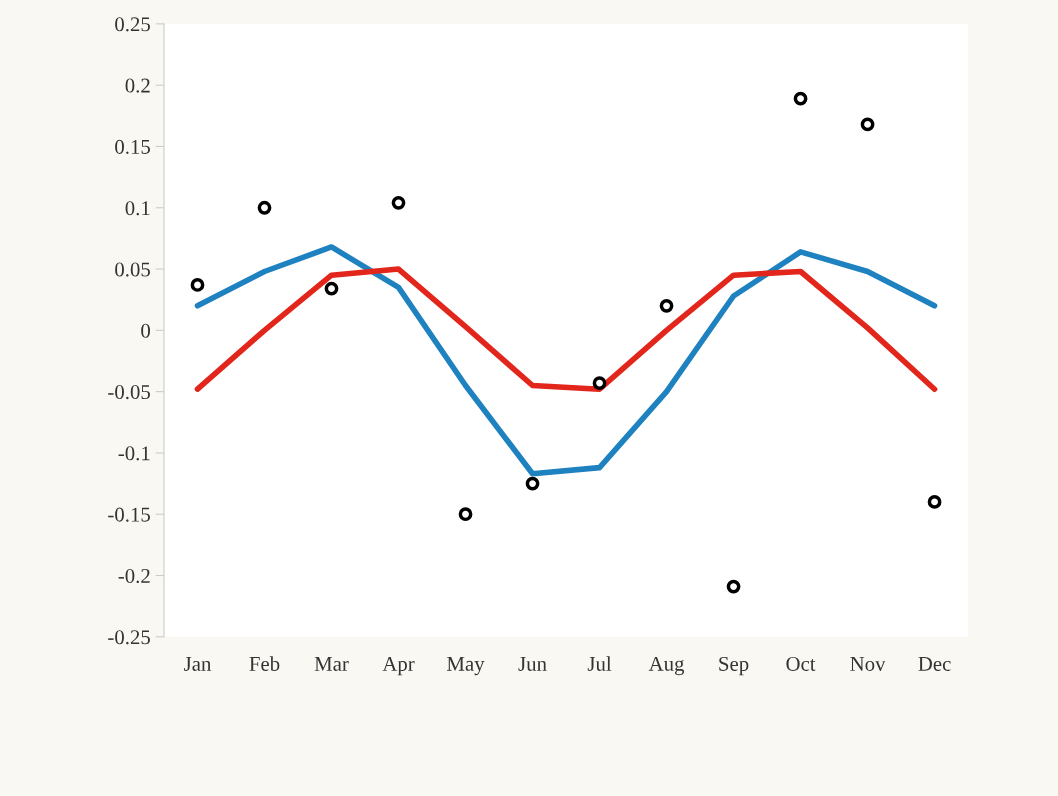  I want to click on y-tick-label: 0.05, so click(132, 269).